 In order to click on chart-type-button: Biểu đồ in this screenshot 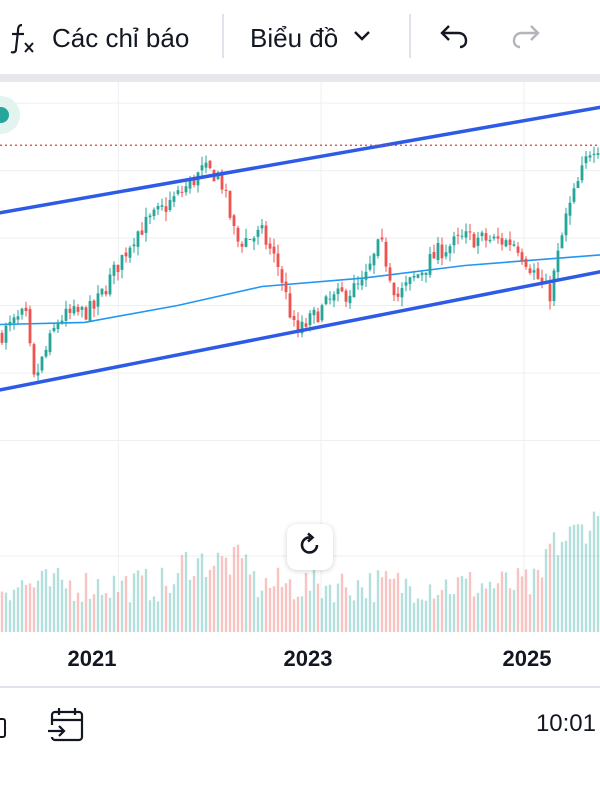, I will do `click(311, 38)`.